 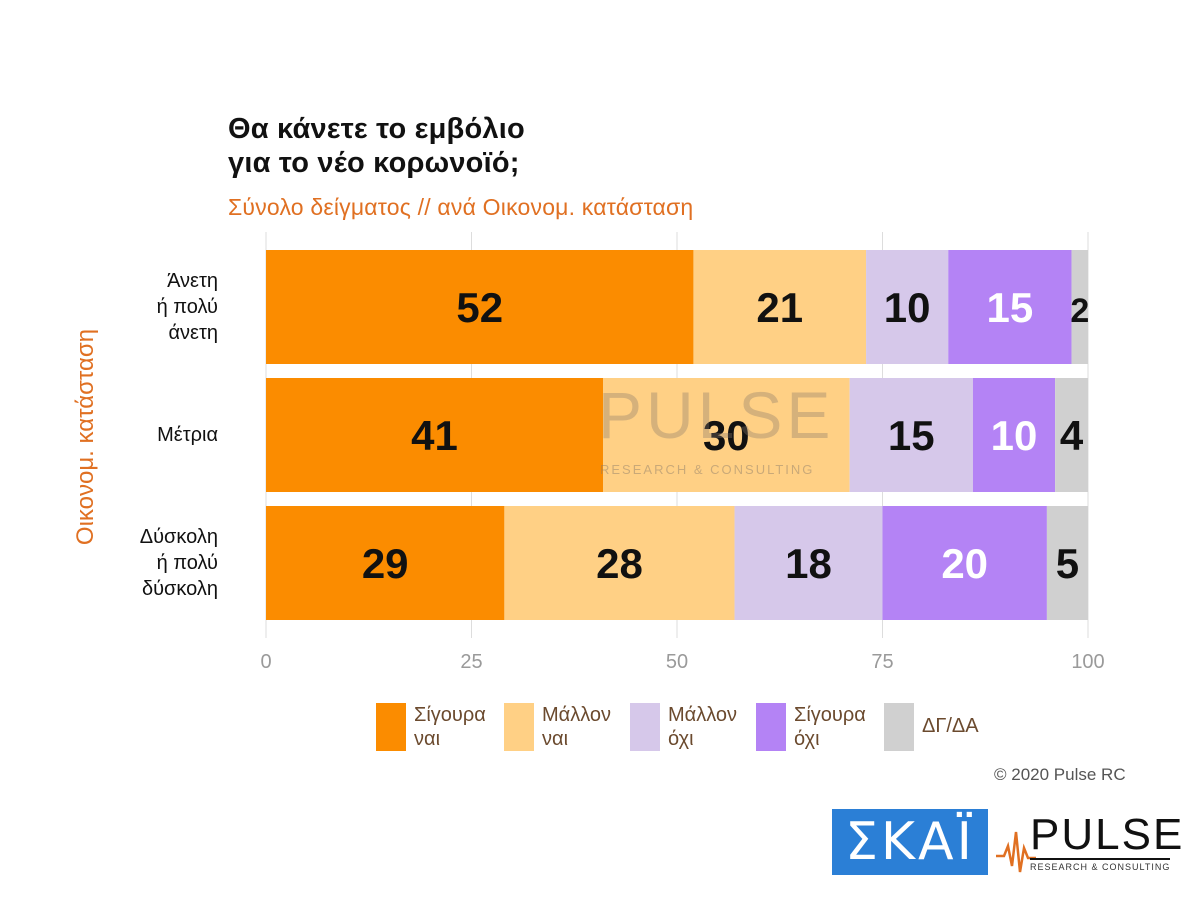 I want to click on bar-segment-r2-s0, so click(x=385, y=563).